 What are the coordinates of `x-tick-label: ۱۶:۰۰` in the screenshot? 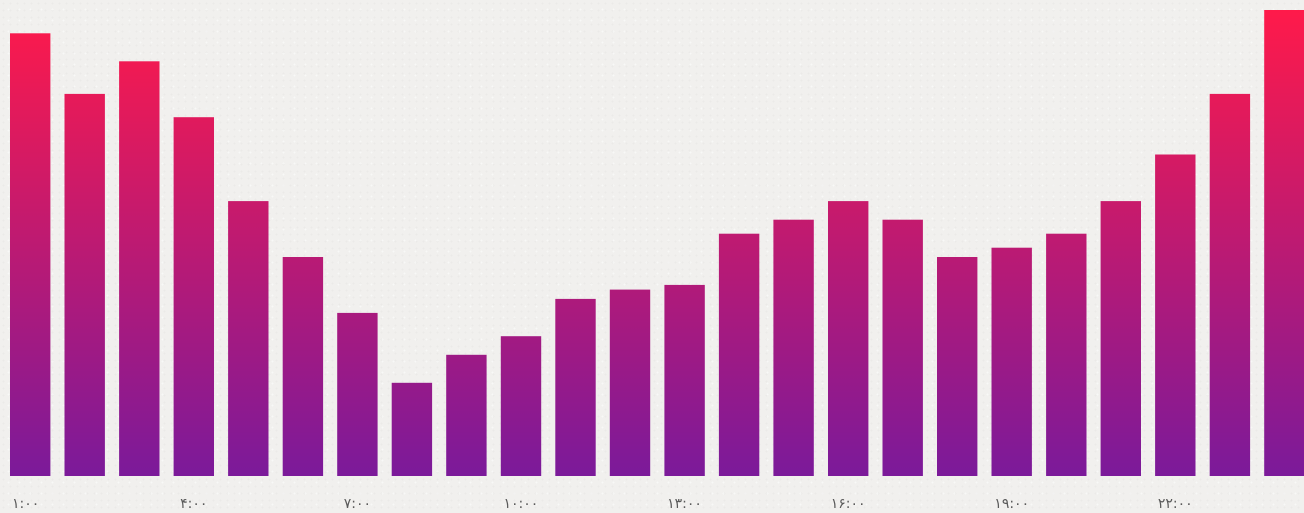 It's located at (848, 504).